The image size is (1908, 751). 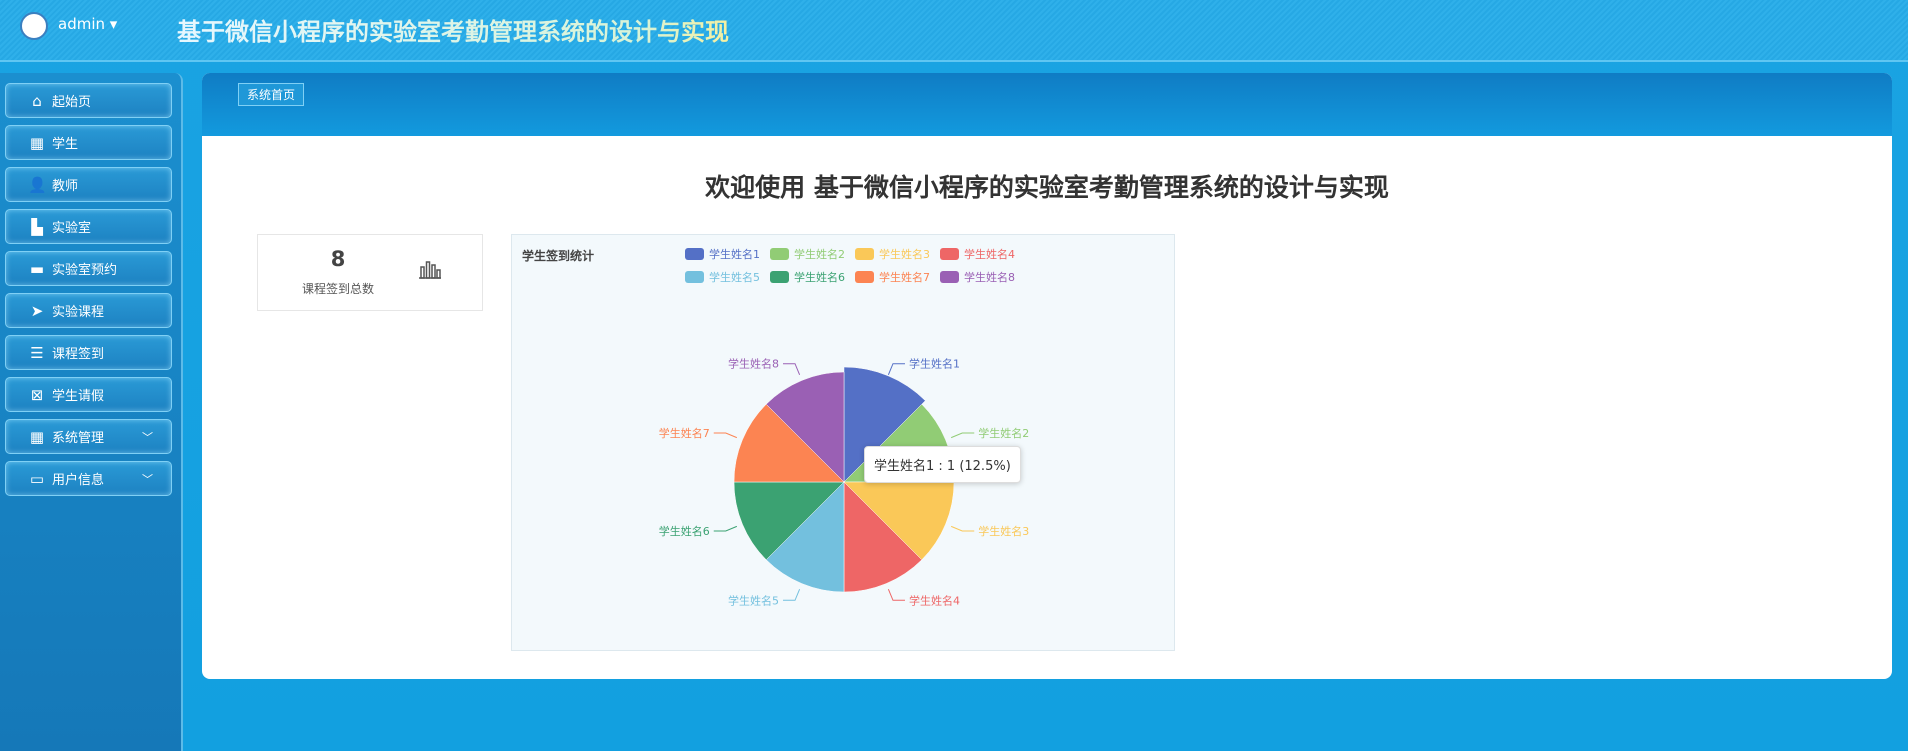 I want to click on legend-item: 学生姓名6, so click(x=807, y=277).